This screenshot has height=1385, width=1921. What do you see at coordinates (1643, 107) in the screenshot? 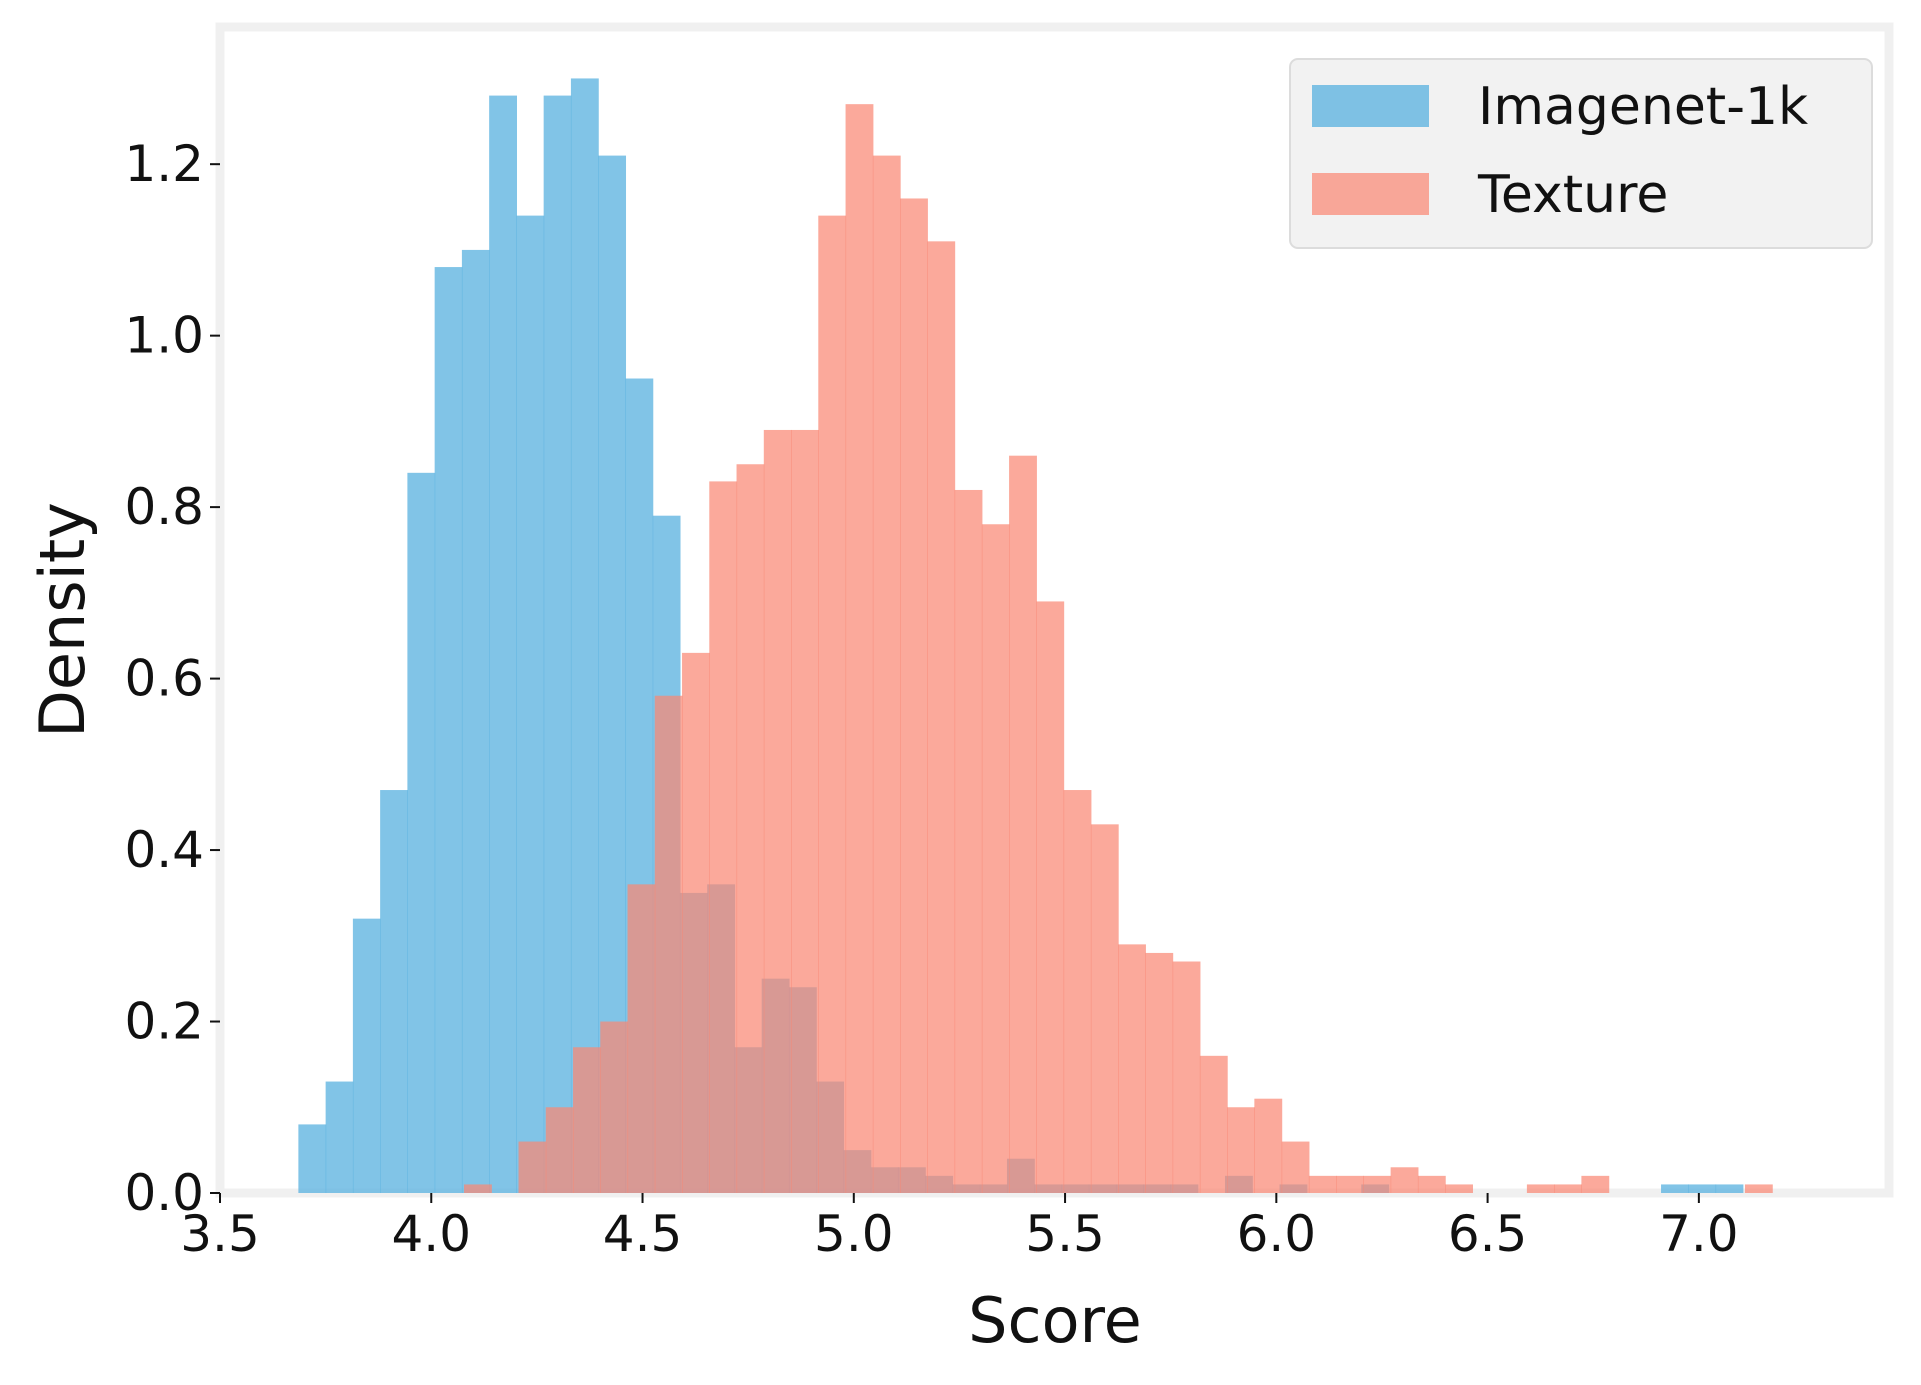
I see `legend-label: Imagenet-1k` at bounding box center [1643, 107].